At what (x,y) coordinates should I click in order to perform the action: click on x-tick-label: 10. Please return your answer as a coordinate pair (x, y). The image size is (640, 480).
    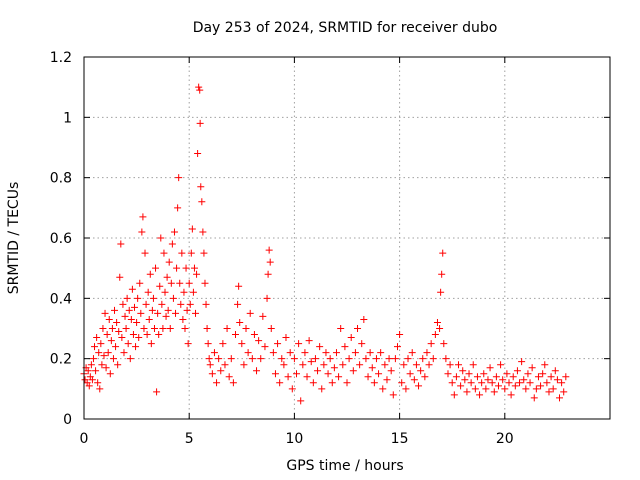
    Looking at the image, I should click on (294, 439).